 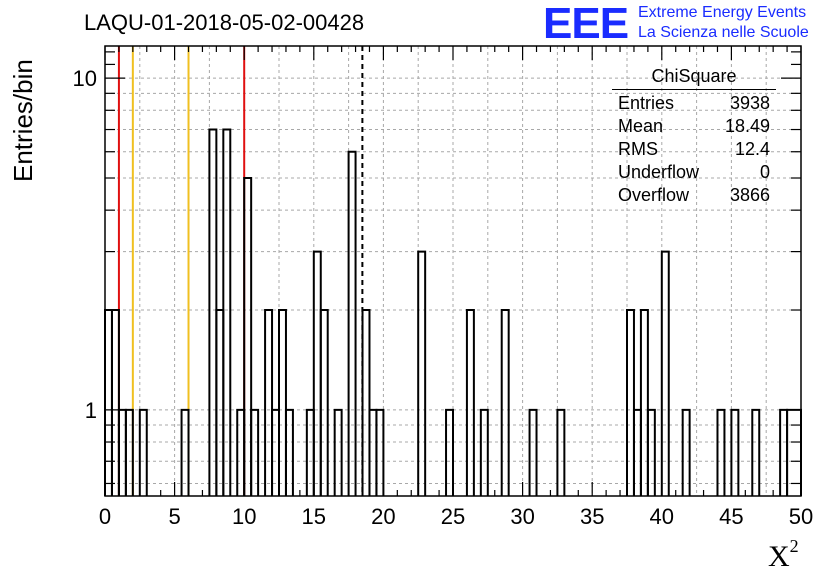 What do you see at coordinates (801, 516) in the screenshot?
I see `x-tick-label: 50` at bounding box center [801, 516].